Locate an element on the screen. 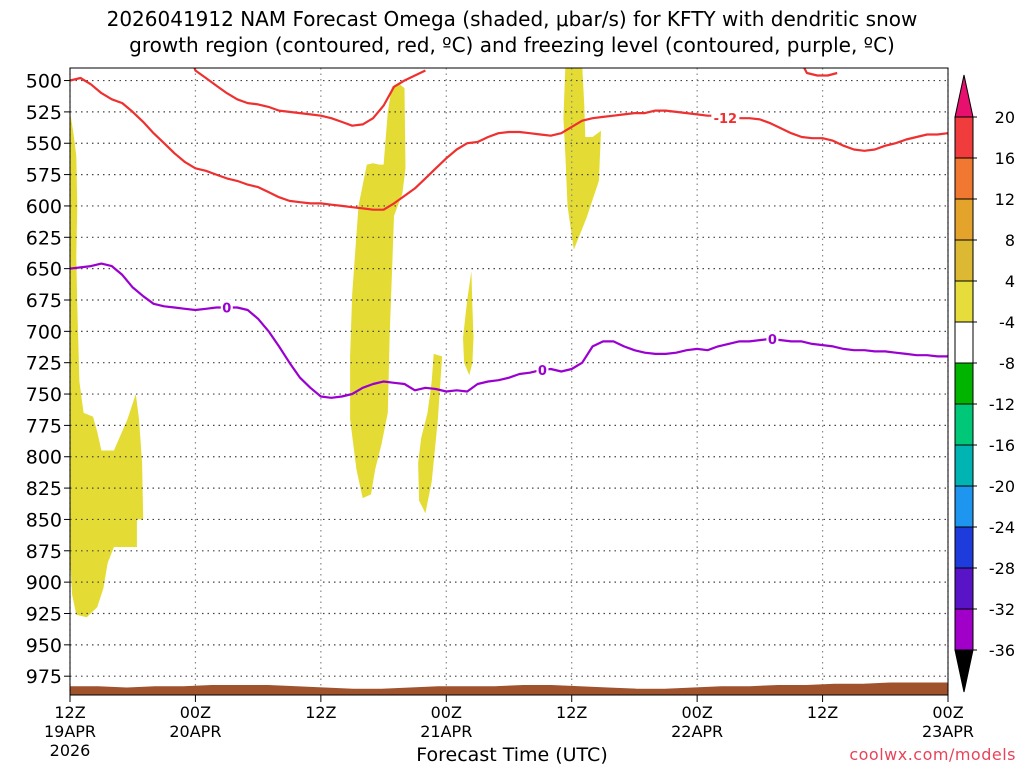  colorbar-label-0: 20 is located at coordinates (1005, 117).